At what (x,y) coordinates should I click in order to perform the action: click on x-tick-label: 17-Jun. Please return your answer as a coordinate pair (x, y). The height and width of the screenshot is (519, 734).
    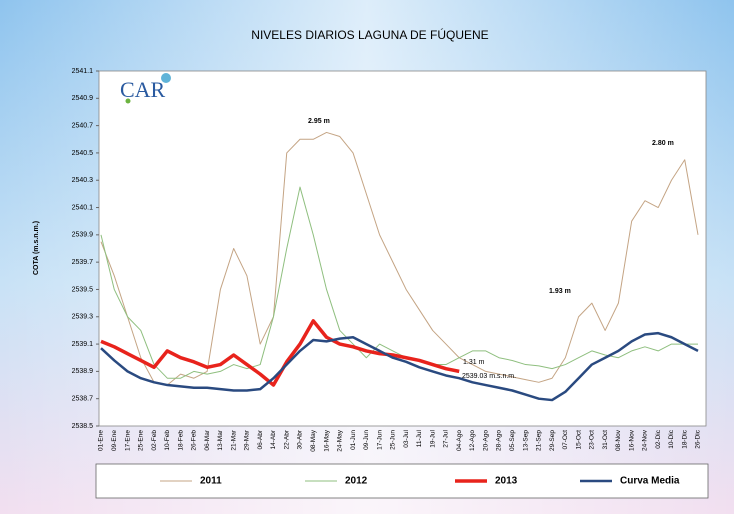
    Looking at the image, I should click on (379, 440).